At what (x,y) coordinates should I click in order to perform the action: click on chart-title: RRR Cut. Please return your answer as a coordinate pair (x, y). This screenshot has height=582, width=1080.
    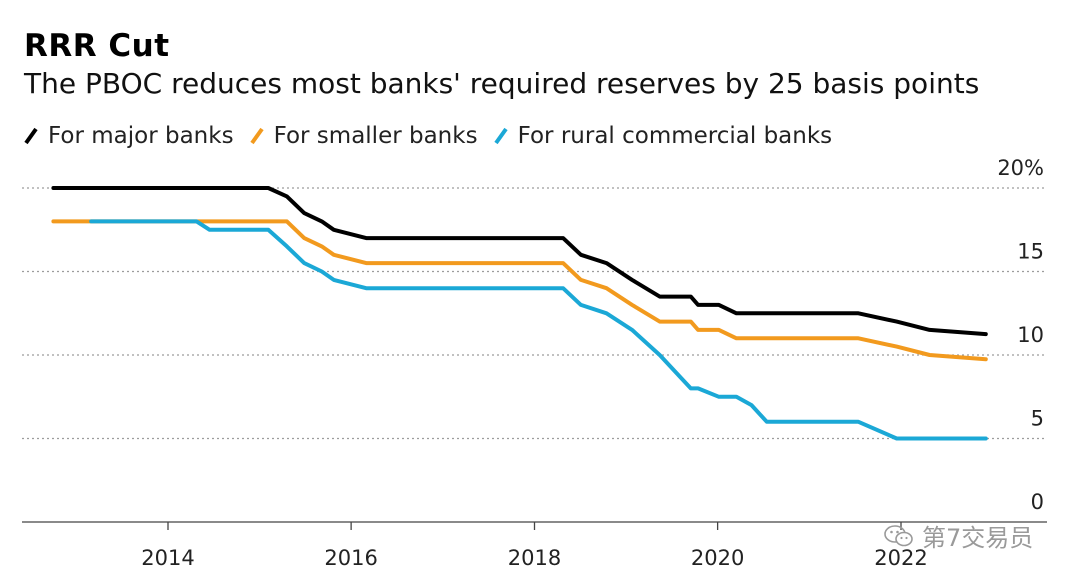
    Looking at the image, I should click on (97, 46).